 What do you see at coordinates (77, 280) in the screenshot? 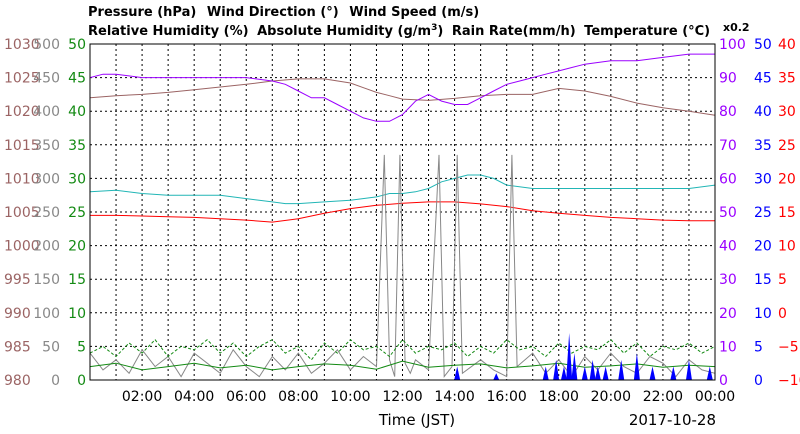
I see `y-tick-label-wind-speed: 15` at bounding box center [77, 280].